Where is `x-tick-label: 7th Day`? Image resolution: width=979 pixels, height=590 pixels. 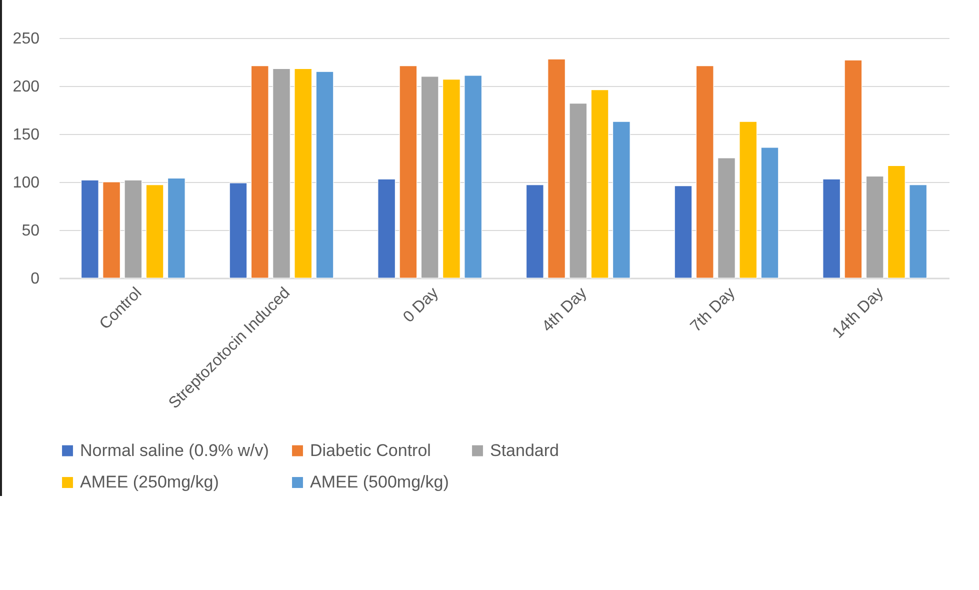 x-tick-label: 7th Day is located at coordinates (713, 310).